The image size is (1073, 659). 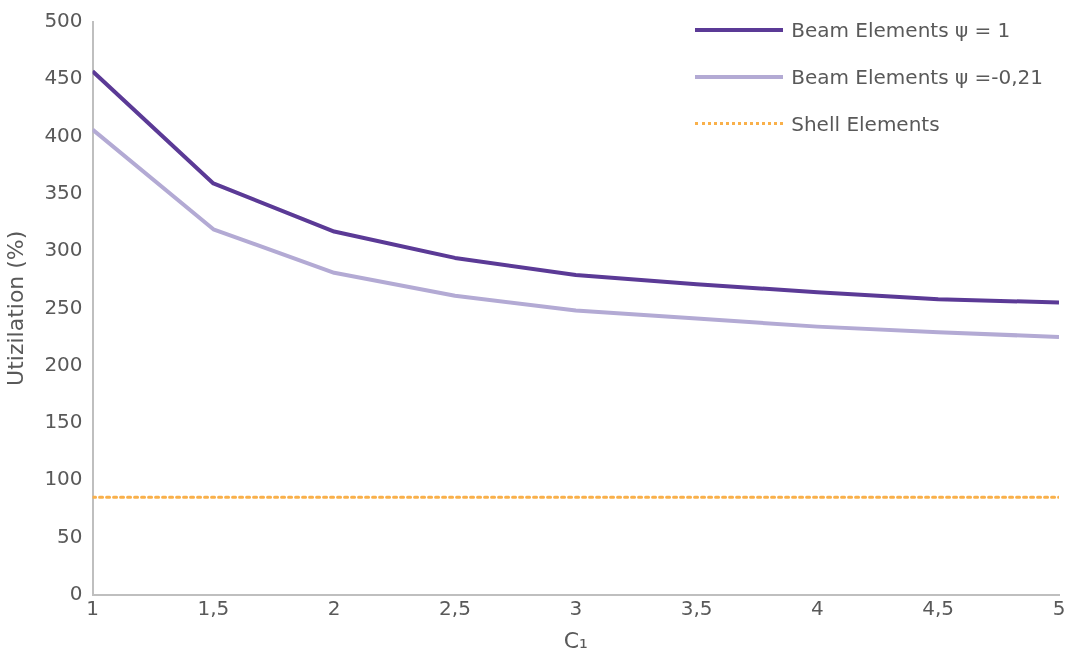 I want to click on x-tick-label: 5, so click(x=1059, y=607).